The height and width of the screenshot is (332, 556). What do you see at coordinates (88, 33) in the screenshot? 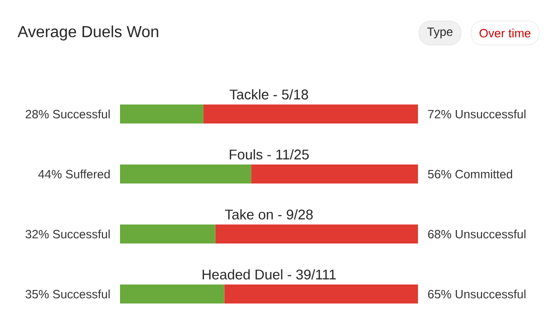
I see `chart-title: Average Duels Won` at bounding box center [88, 33].